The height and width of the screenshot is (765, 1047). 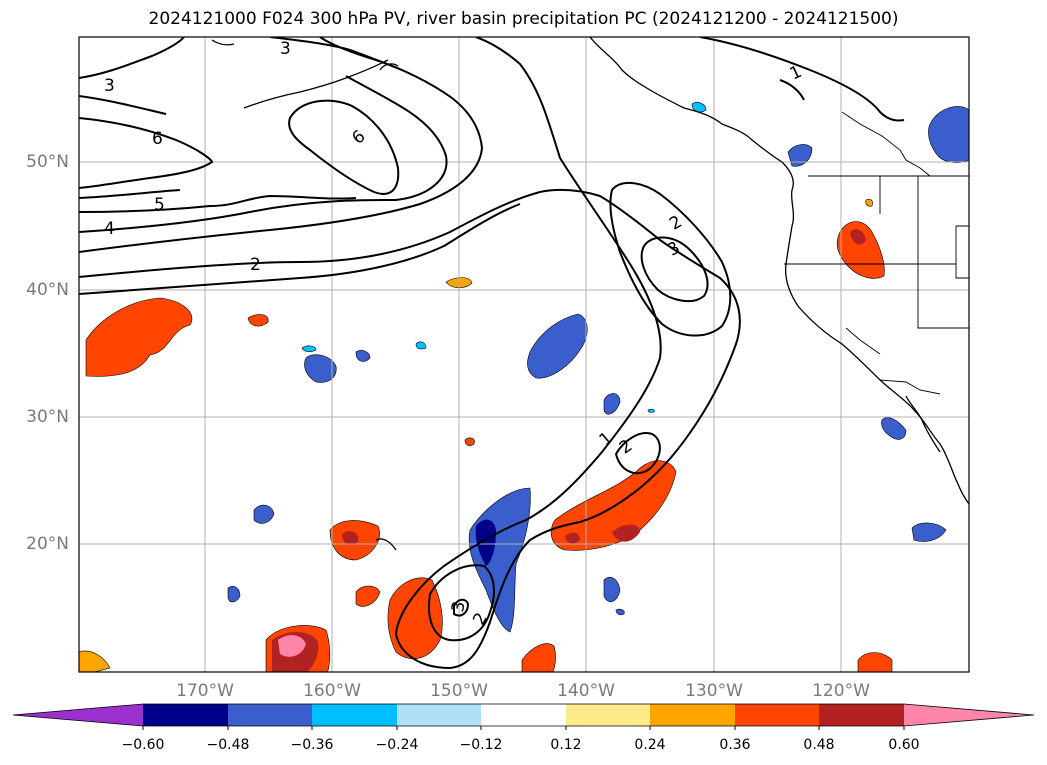 What do you see at coordinates (397, 745) in the screenshot?
I see `colorbar-tick-label: −0.24` at bounding box center [397, 745].